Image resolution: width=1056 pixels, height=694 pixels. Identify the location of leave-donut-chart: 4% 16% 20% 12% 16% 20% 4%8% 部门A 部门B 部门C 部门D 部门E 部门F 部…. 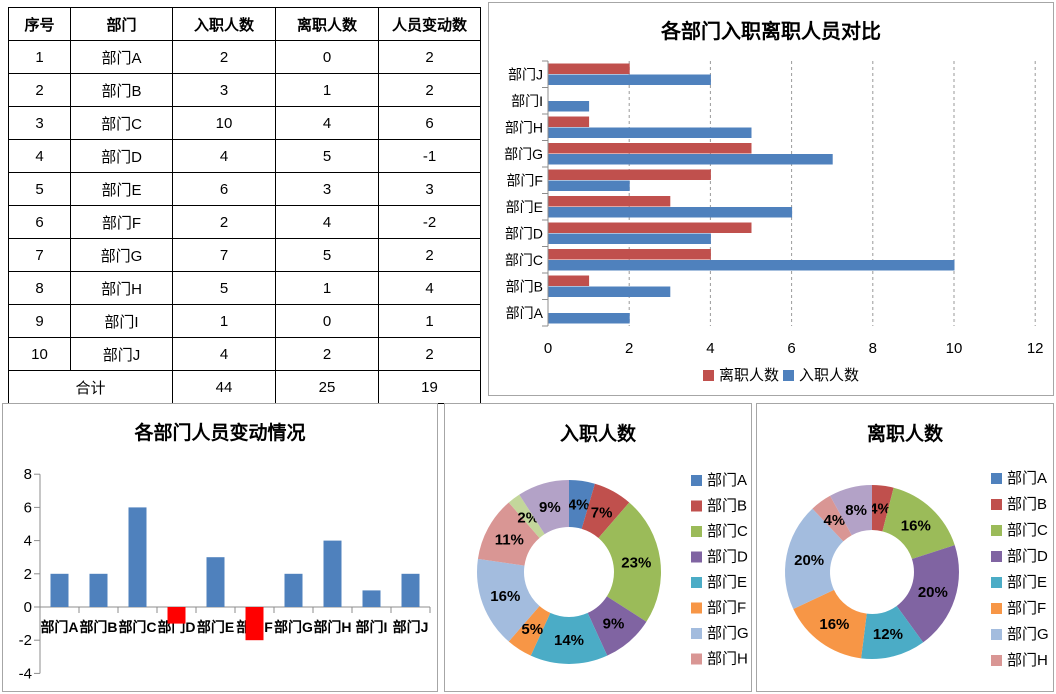
(917, 569).